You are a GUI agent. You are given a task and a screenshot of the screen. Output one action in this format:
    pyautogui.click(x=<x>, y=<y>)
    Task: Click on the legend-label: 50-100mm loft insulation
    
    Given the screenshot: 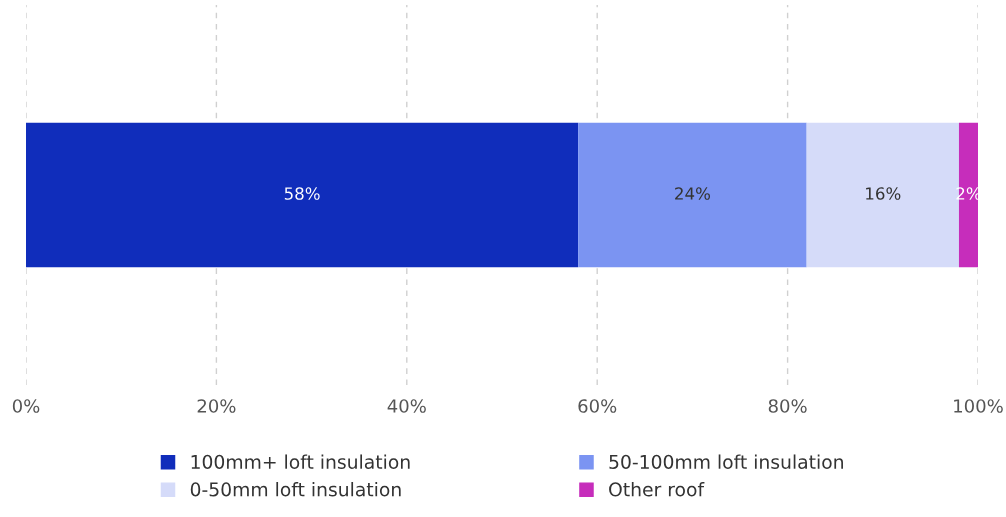 What is the action you would take?
    pyautogui.click(x=726, y=461)
    